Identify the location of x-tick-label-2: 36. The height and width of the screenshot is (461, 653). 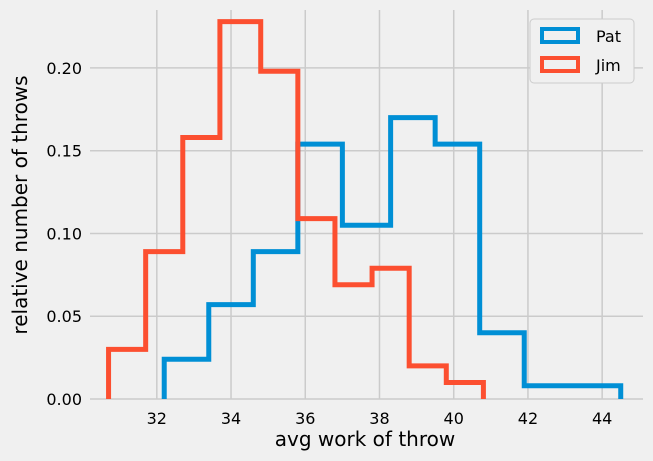
(305, 418).